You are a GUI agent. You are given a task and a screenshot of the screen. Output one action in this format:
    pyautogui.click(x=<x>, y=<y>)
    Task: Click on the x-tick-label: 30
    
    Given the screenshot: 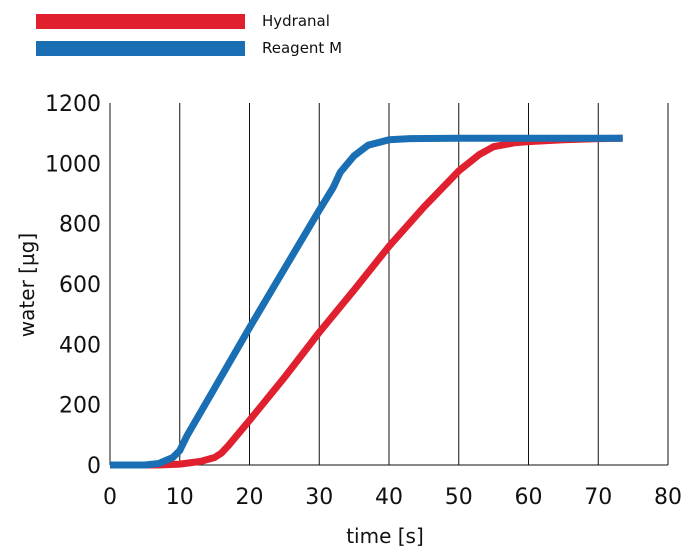 What is the action you would take?
    pyautogui.click(x=319, y=497)
    